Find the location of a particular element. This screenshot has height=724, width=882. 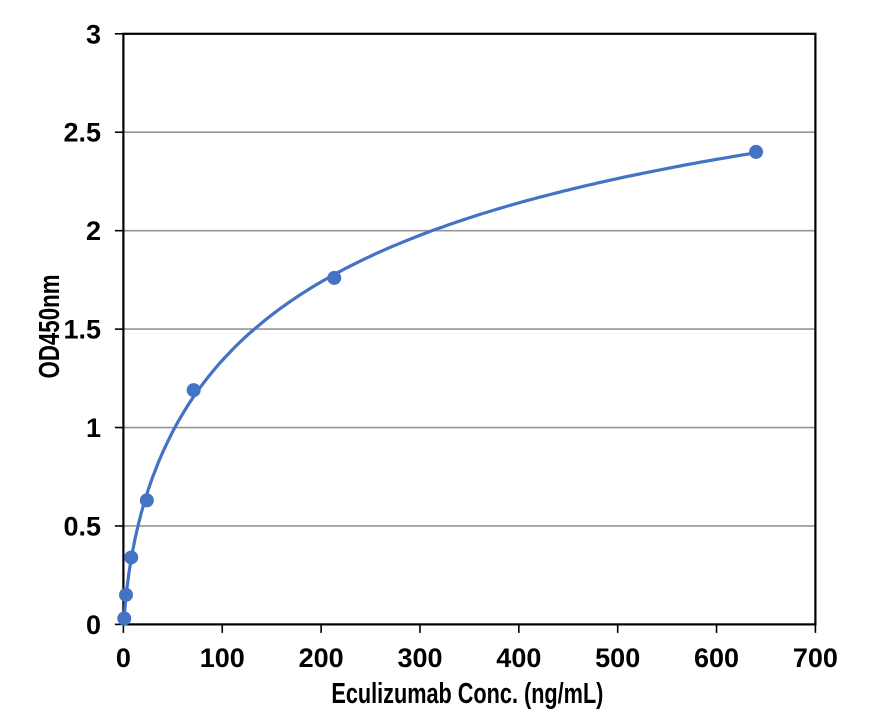

svg-text: 3 is located at coordinates (93, 34).